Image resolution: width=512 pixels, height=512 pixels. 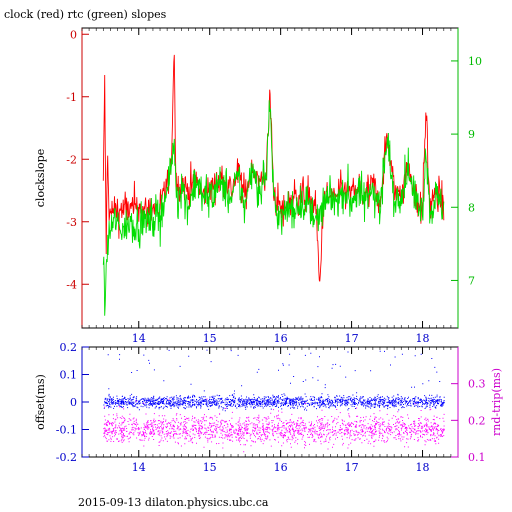 What do you see at coordinates (173, 502) in the screenshot?
I see `footer-caption: 2015-09-13 dilaton.physics.ubc.ca` at bounding box center [173, 502].